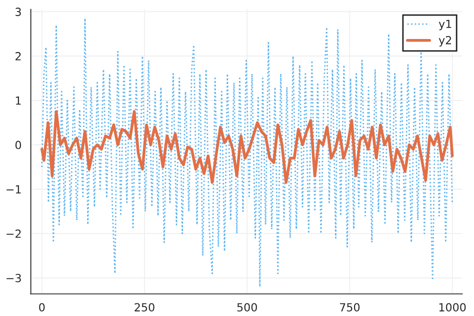 This screenshot has height=316, width=474. I want to click on y-tick-label: 2, so click(18, 56).